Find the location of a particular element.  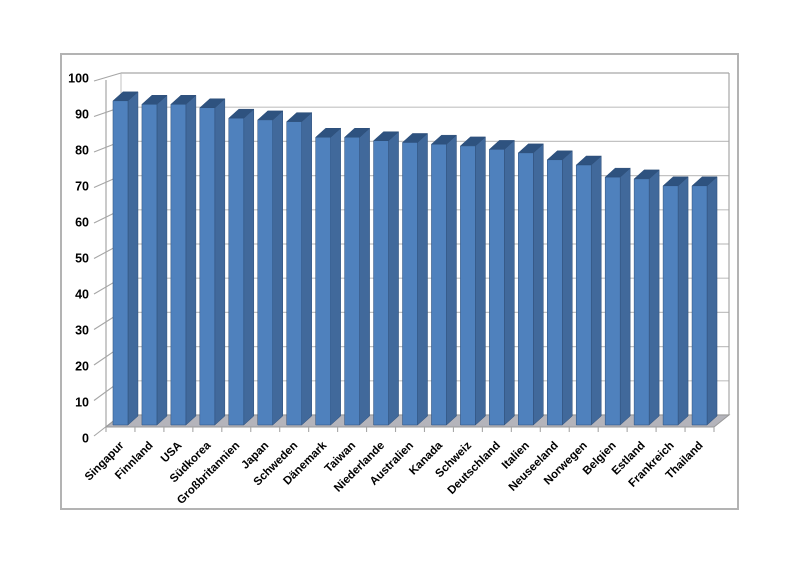

bar-estland is located at coordinates (646, 297).